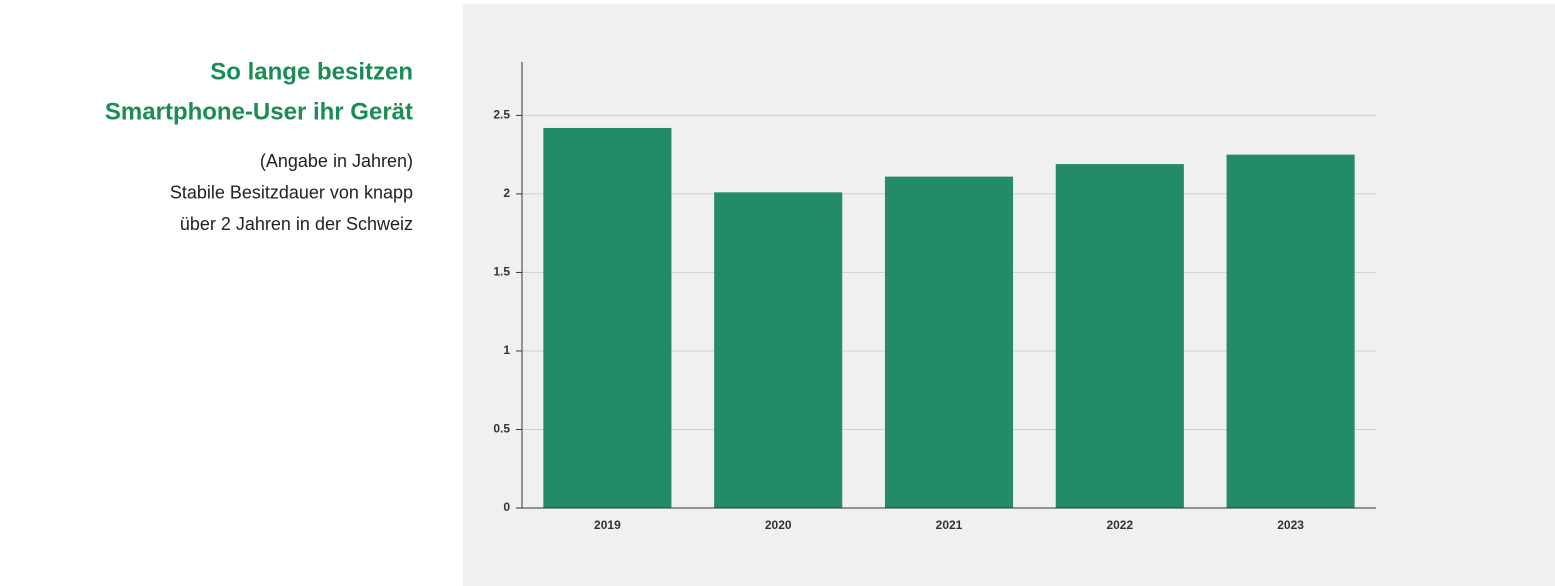  I want to click on y-tick-label: 1.5, so click(501, 272).